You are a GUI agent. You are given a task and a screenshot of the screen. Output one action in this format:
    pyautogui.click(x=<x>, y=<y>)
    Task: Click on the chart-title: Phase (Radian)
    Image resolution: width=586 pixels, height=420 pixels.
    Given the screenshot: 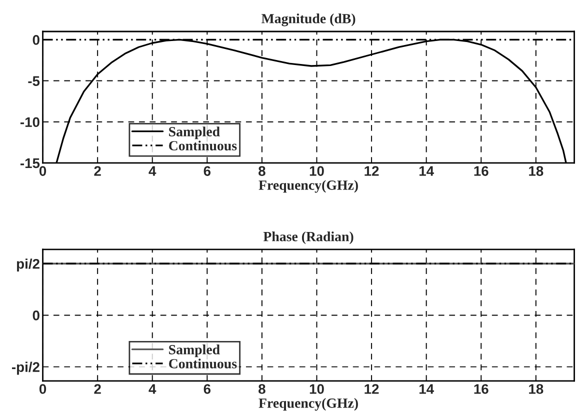 What is the action you would take?
    pyautogui.click(x=308, y=238)
    